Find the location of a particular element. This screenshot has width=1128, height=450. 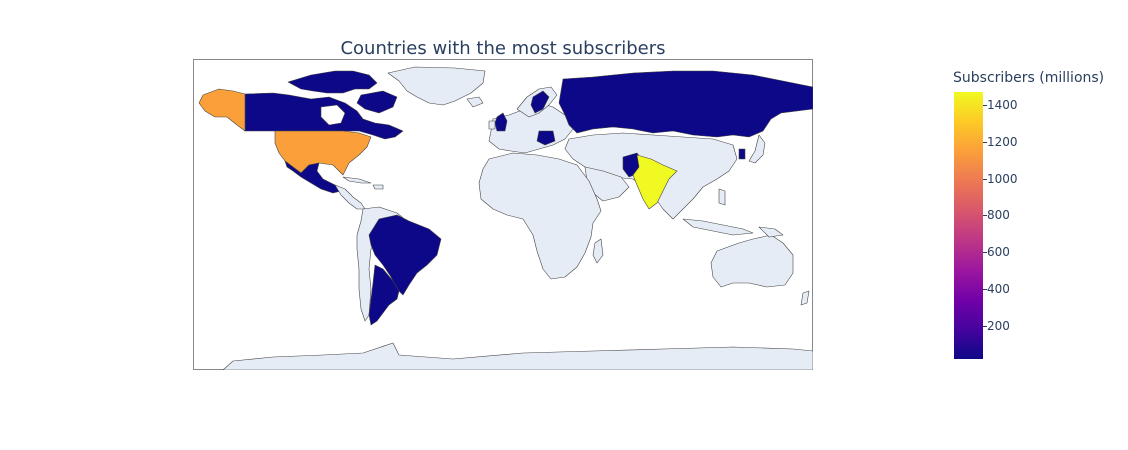

hudson-bay is located at coordinates (333, 115).